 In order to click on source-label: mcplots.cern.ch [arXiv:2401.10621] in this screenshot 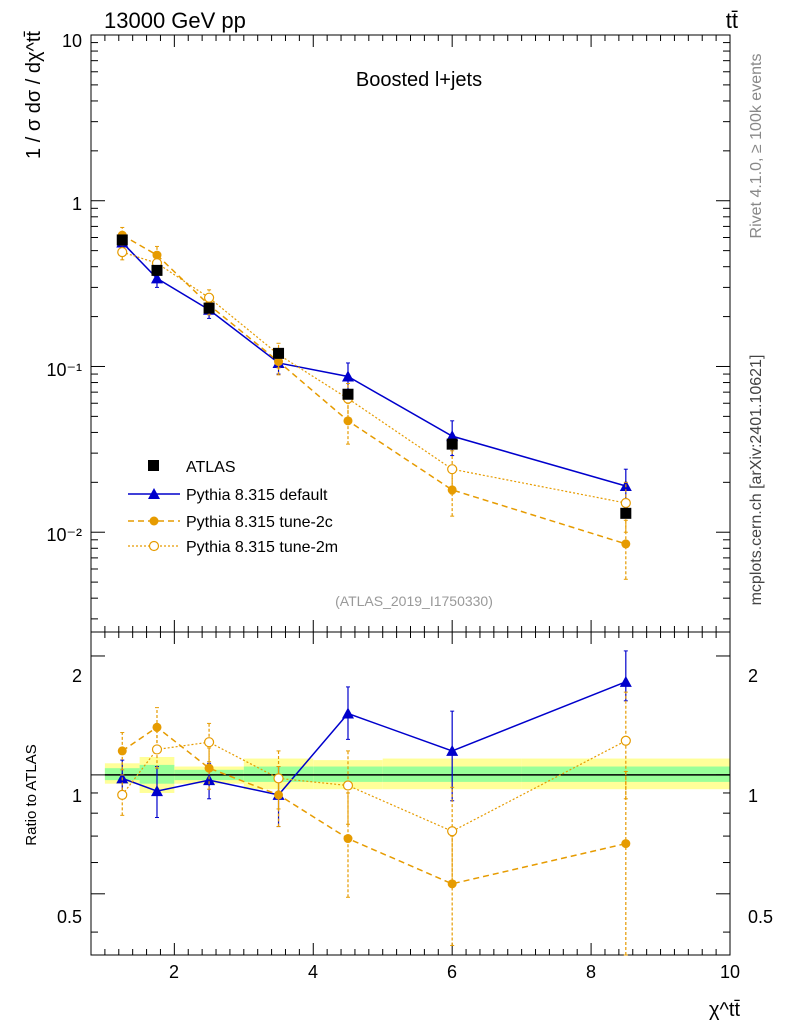, I will do `click(756, 480)`.